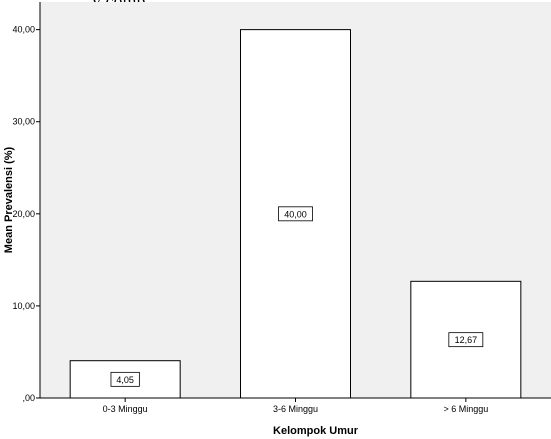 This screenshot has height=439, width=551. I want to click on data-label-0: 4,05, so click(125, 380).